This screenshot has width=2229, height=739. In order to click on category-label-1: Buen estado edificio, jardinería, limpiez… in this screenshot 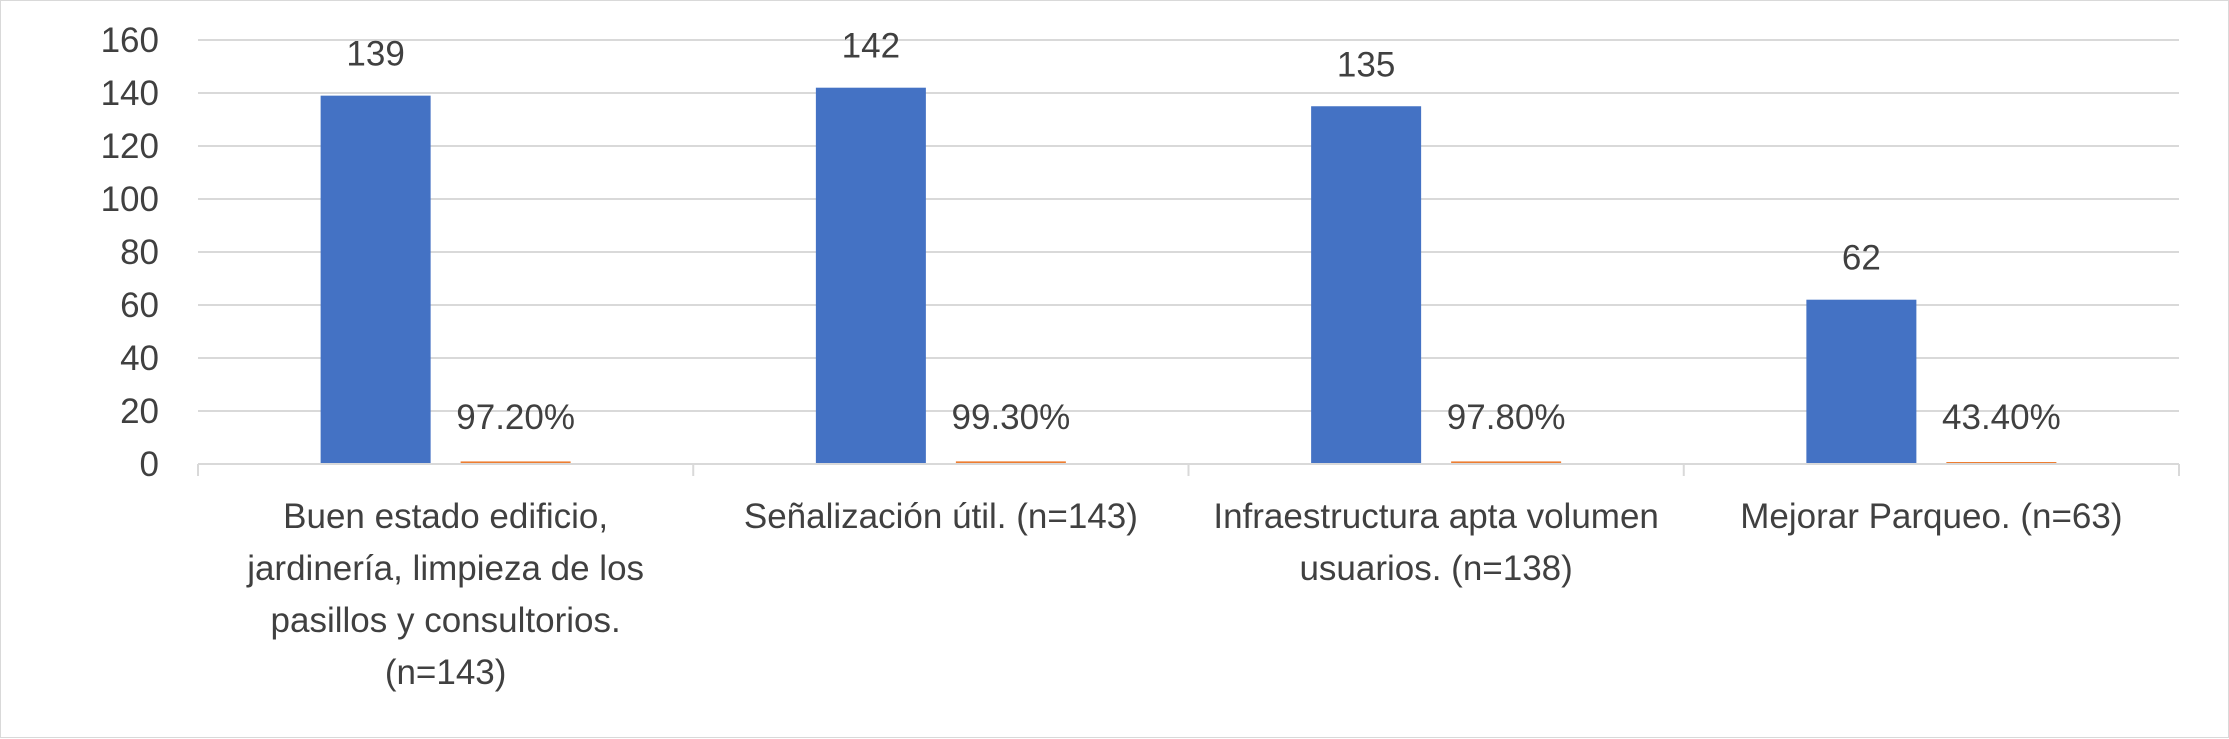, I will do `click(445, 594)`.